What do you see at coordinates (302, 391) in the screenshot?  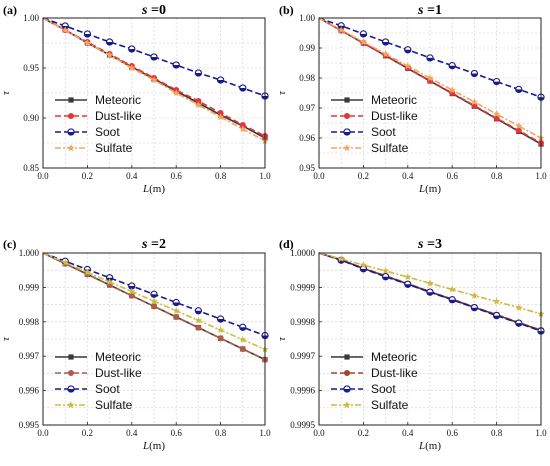 I see `y-tick-label: 0.9996` at bounding box center [302, 391].